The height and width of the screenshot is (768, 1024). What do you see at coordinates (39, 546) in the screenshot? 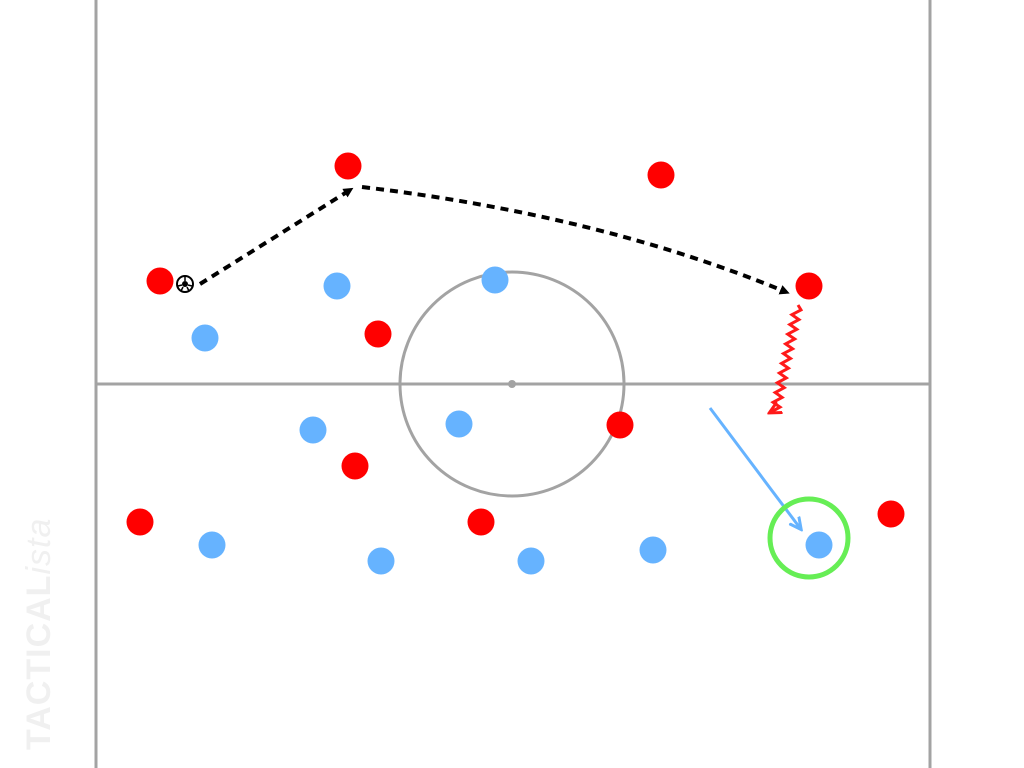
I see `watermark-italic: ista` at bounding box center [39, 546].